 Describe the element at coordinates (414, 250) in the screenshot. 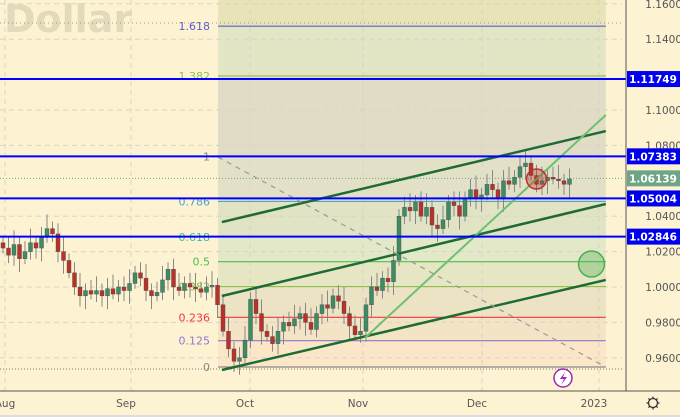

I see `trendline-channel-middle` at that location.